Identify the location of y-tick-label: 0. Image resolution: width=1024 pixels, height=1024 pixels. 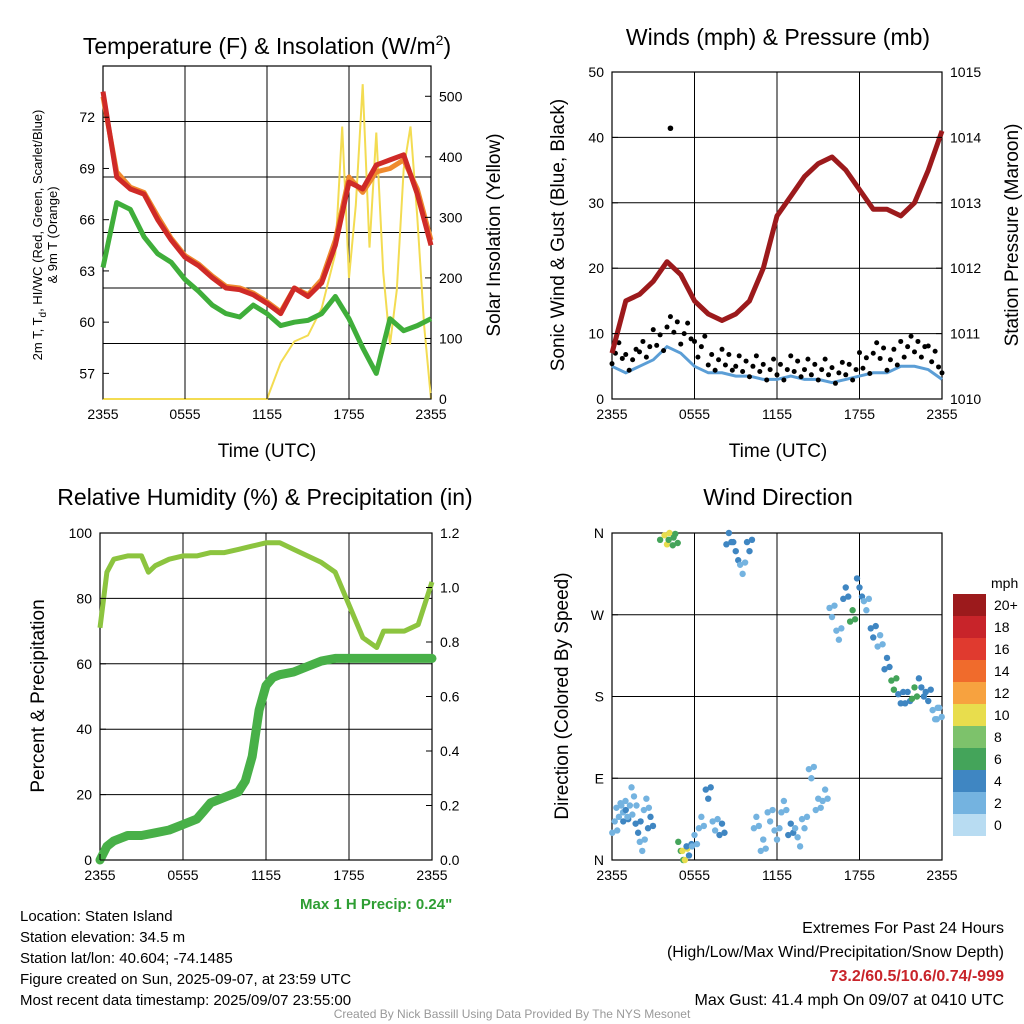
(600, 399).